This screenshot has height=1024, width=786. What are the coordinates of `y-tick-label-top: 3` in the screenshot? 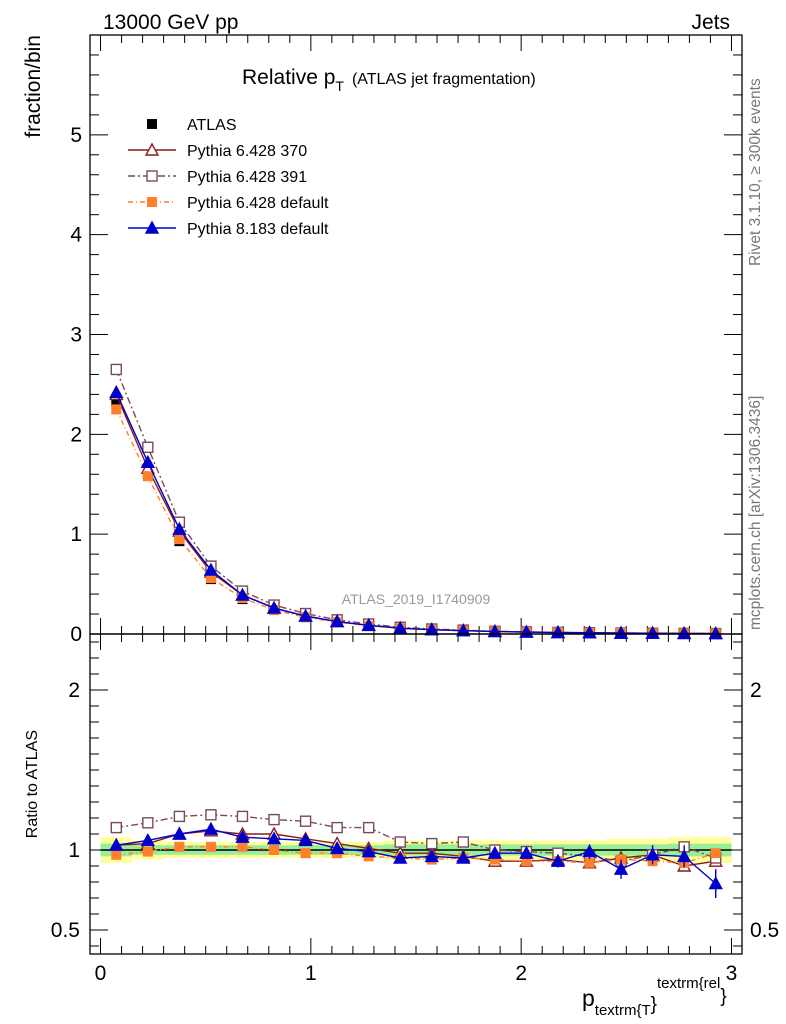 It's located at (76, 335).